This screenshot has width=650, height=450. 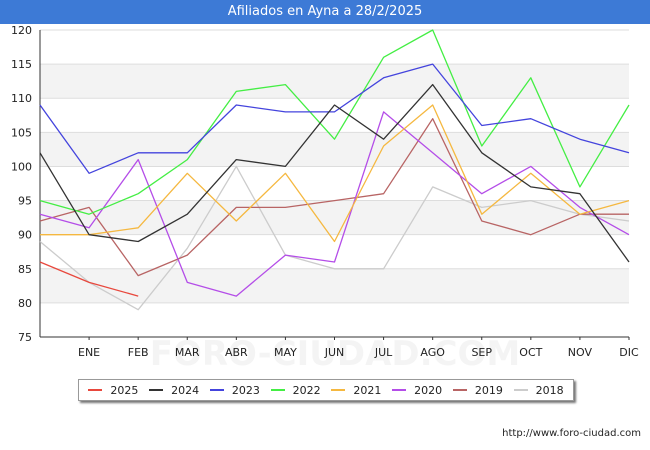 What do you see at coordinates (236, 352) in the screenshot?
I see `x-tick-label: ABR` at bounding box center [236, 352].